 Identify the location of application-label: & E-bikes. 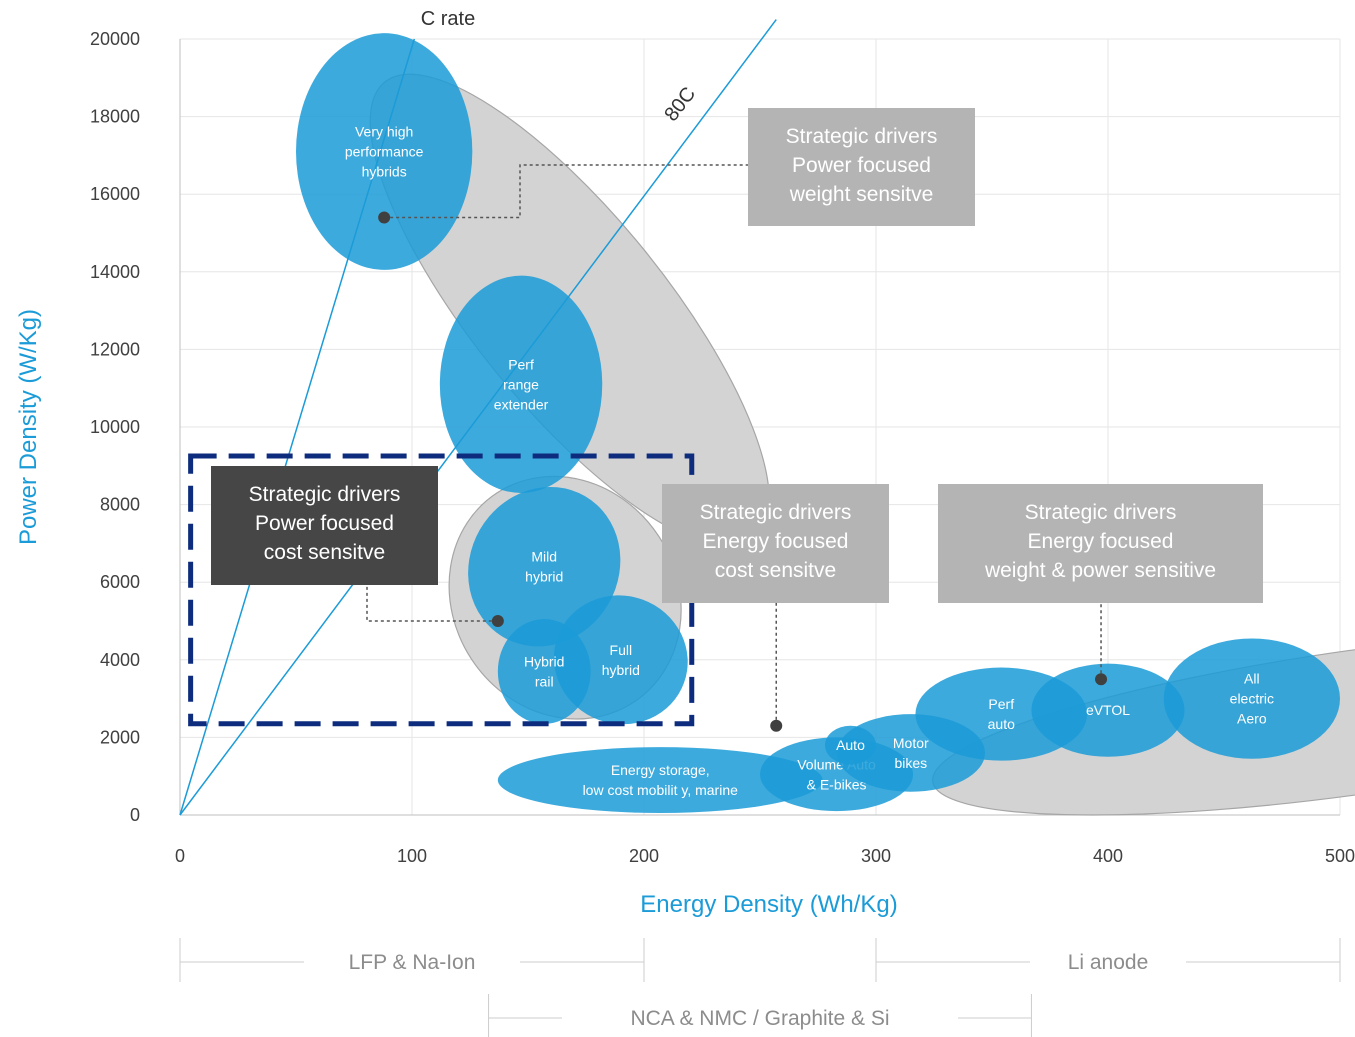
(837, 784).